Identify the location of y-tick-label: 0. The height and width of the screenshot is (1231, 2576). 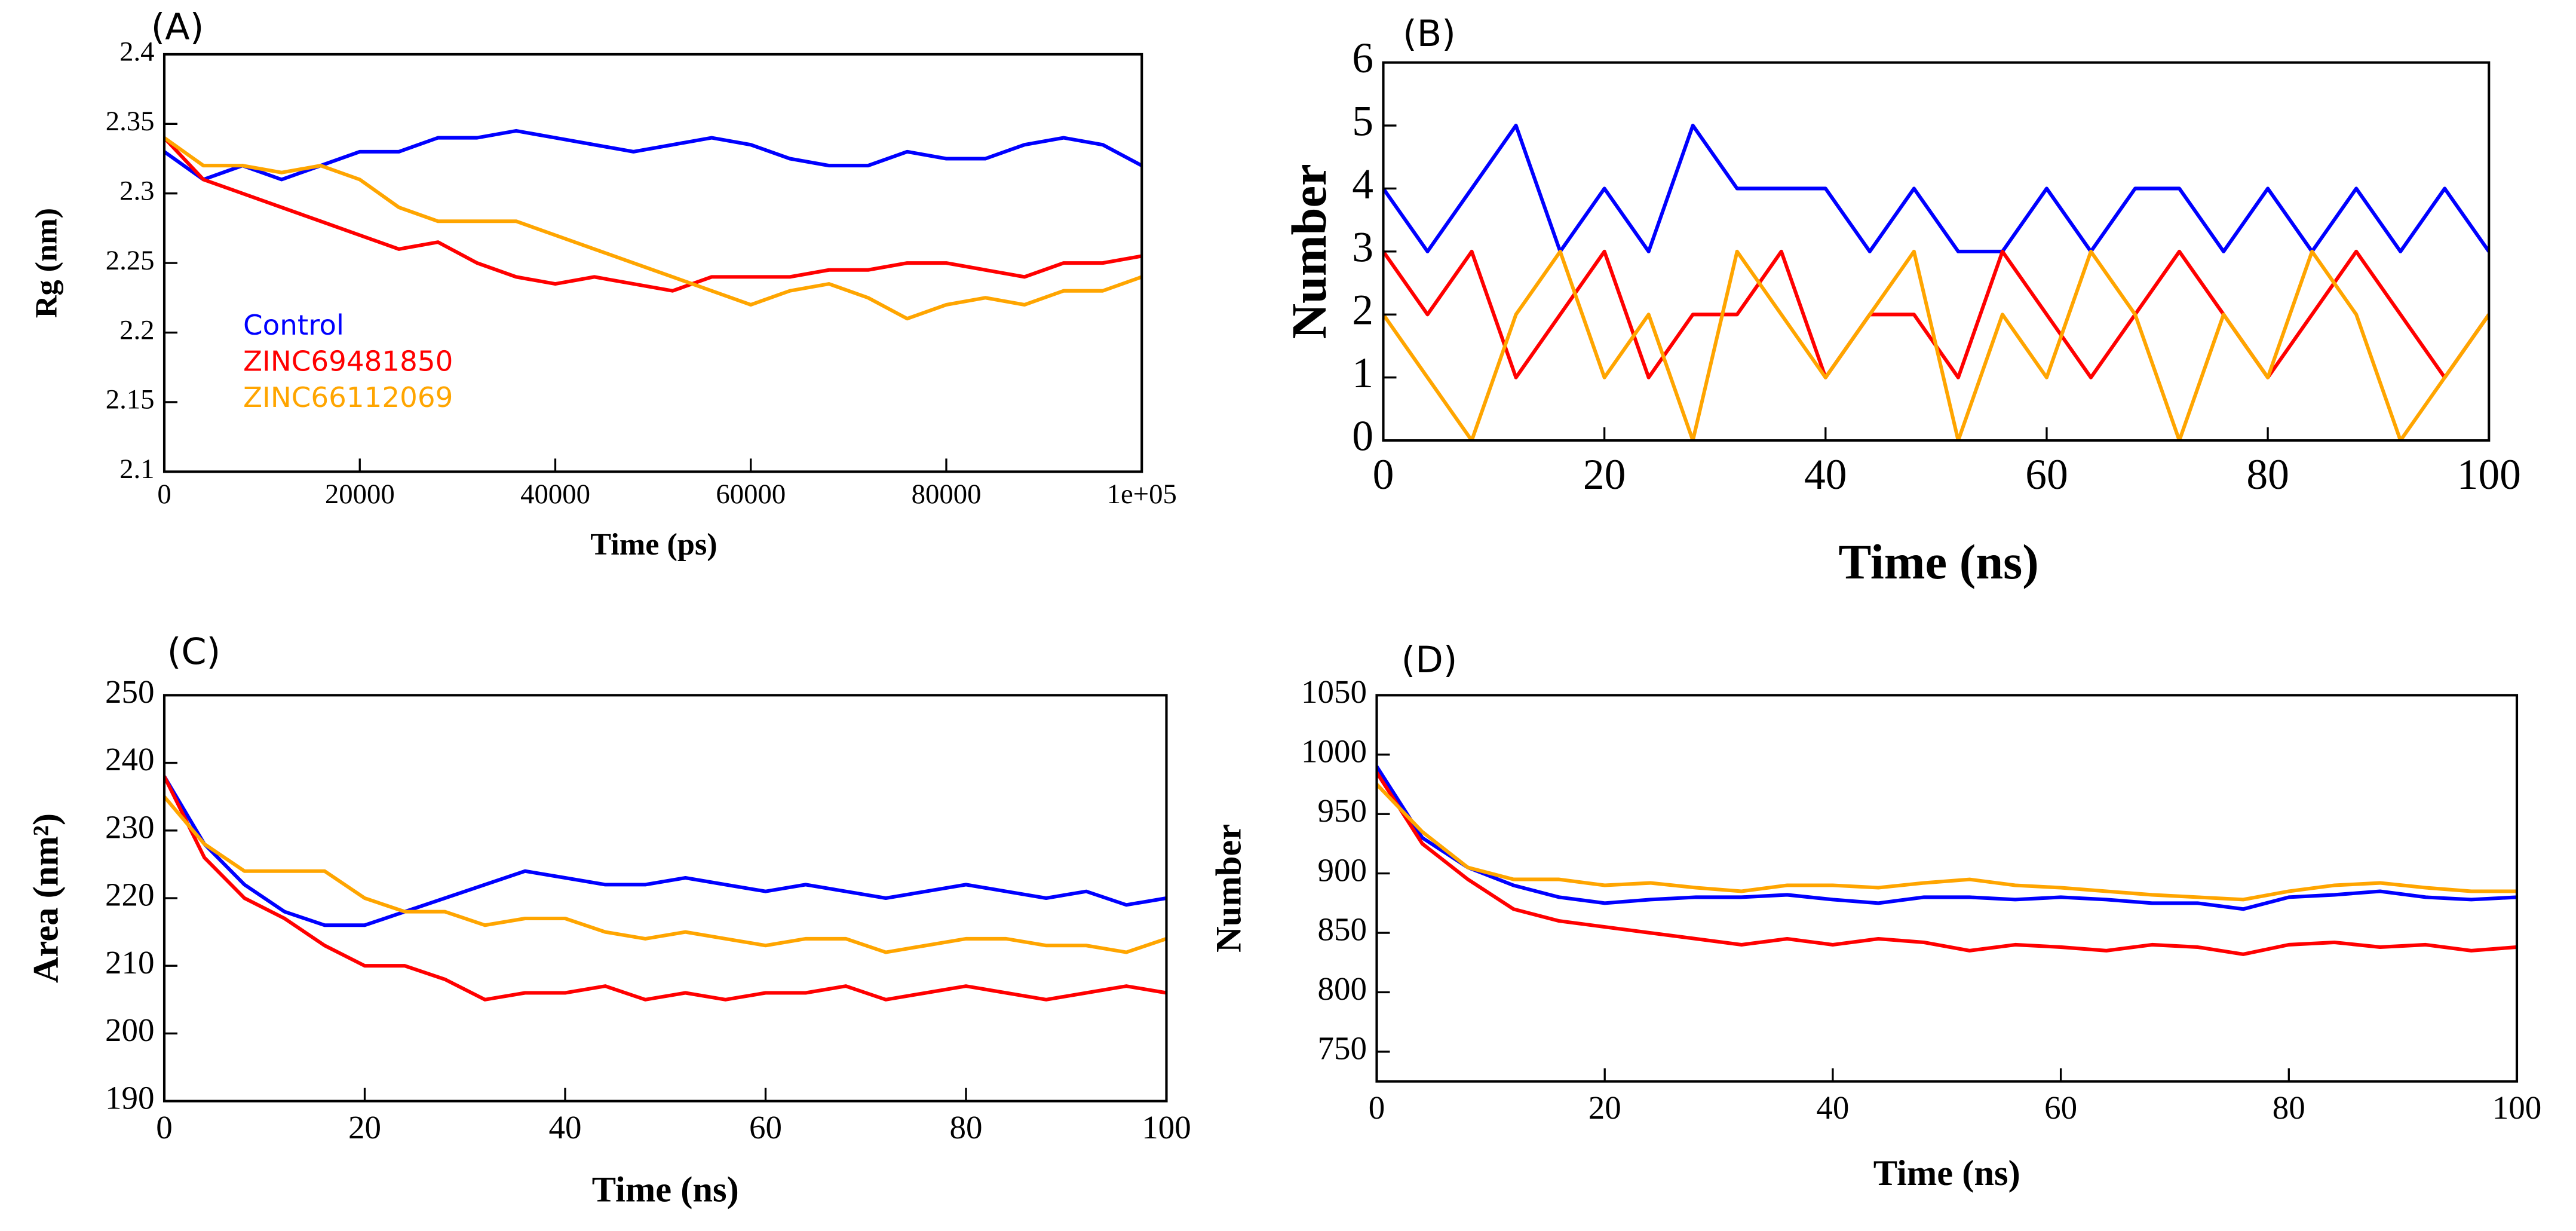
(1362, 436).